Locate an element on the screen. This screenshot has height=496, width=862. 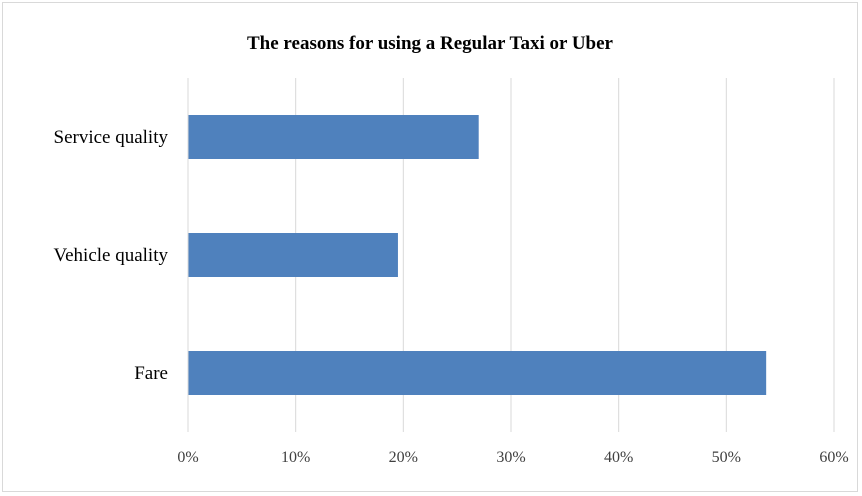
x-tick-label: 10% is located at coordinates (295, 457).